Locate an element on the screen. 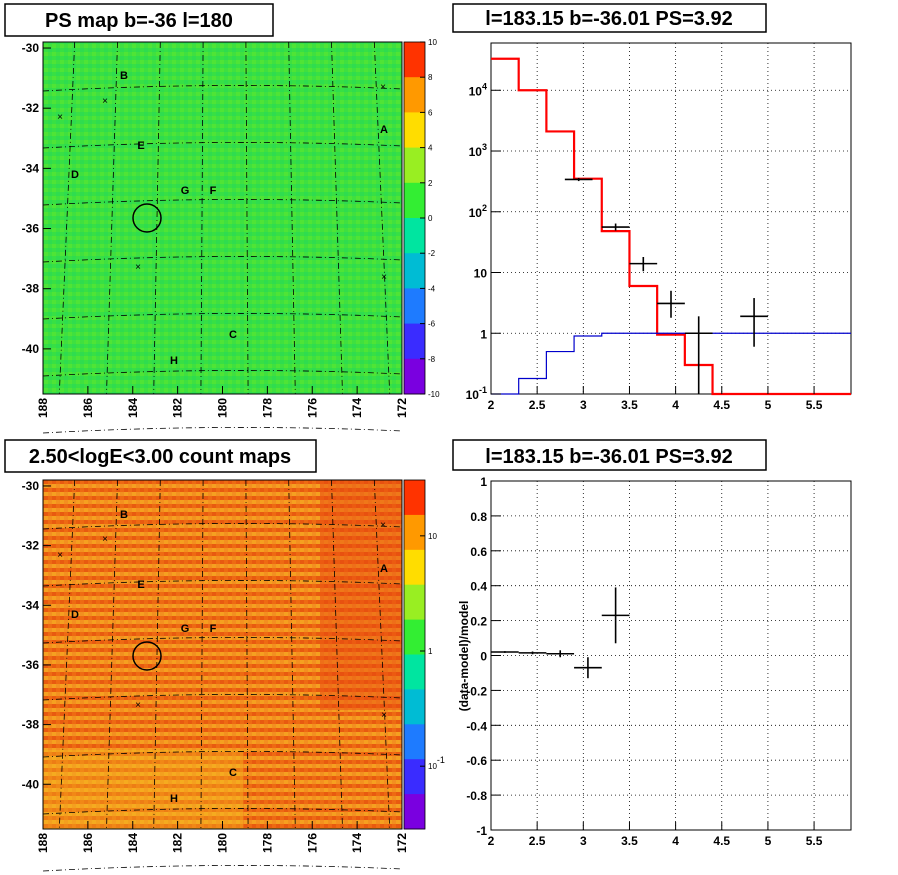 The height and width of the screenshot is (875, 898). x-tick-label: 4.5 is located at coordinates (721, 841).